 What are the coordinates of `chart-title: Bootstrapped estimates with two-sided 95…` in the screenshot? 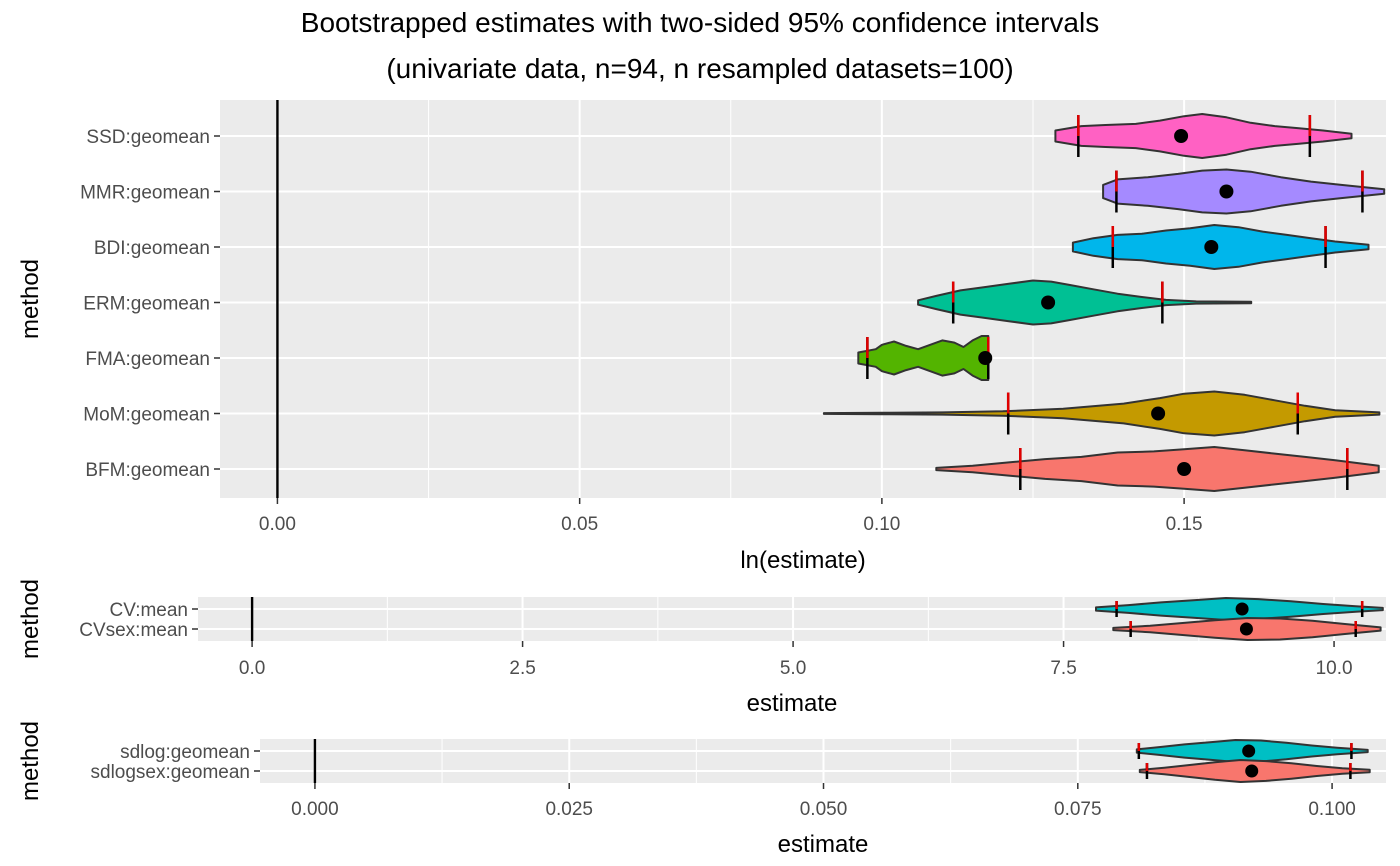 It's located at (700, 22).